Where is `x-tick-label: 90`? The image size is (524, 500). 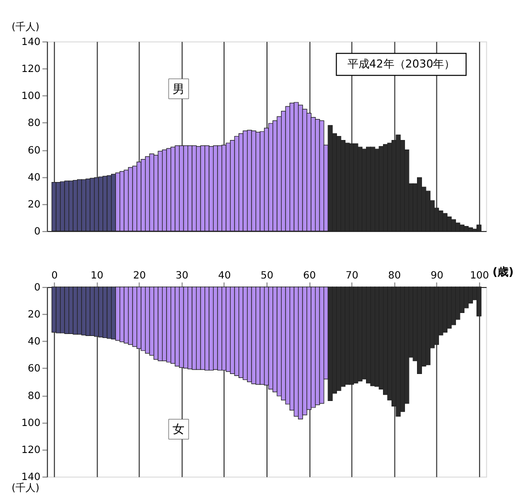 x-tick-label: 90 is located at coordinates (437, 276).